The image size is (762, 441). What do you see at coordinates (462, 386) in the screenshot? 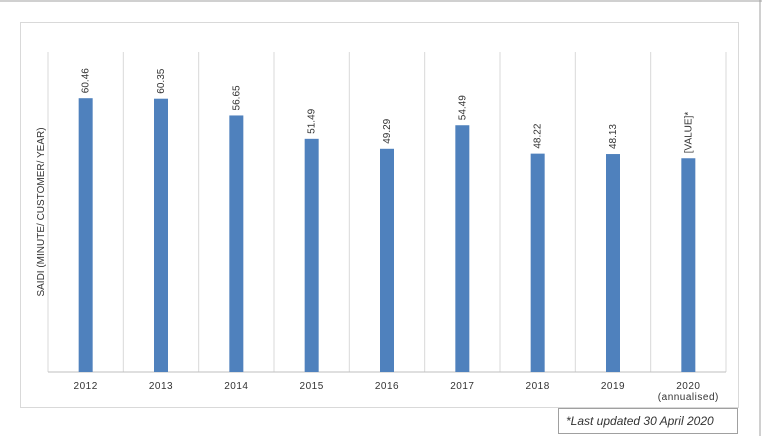
I see `x-tick-label: 2017` at bounding box center [462, 386].